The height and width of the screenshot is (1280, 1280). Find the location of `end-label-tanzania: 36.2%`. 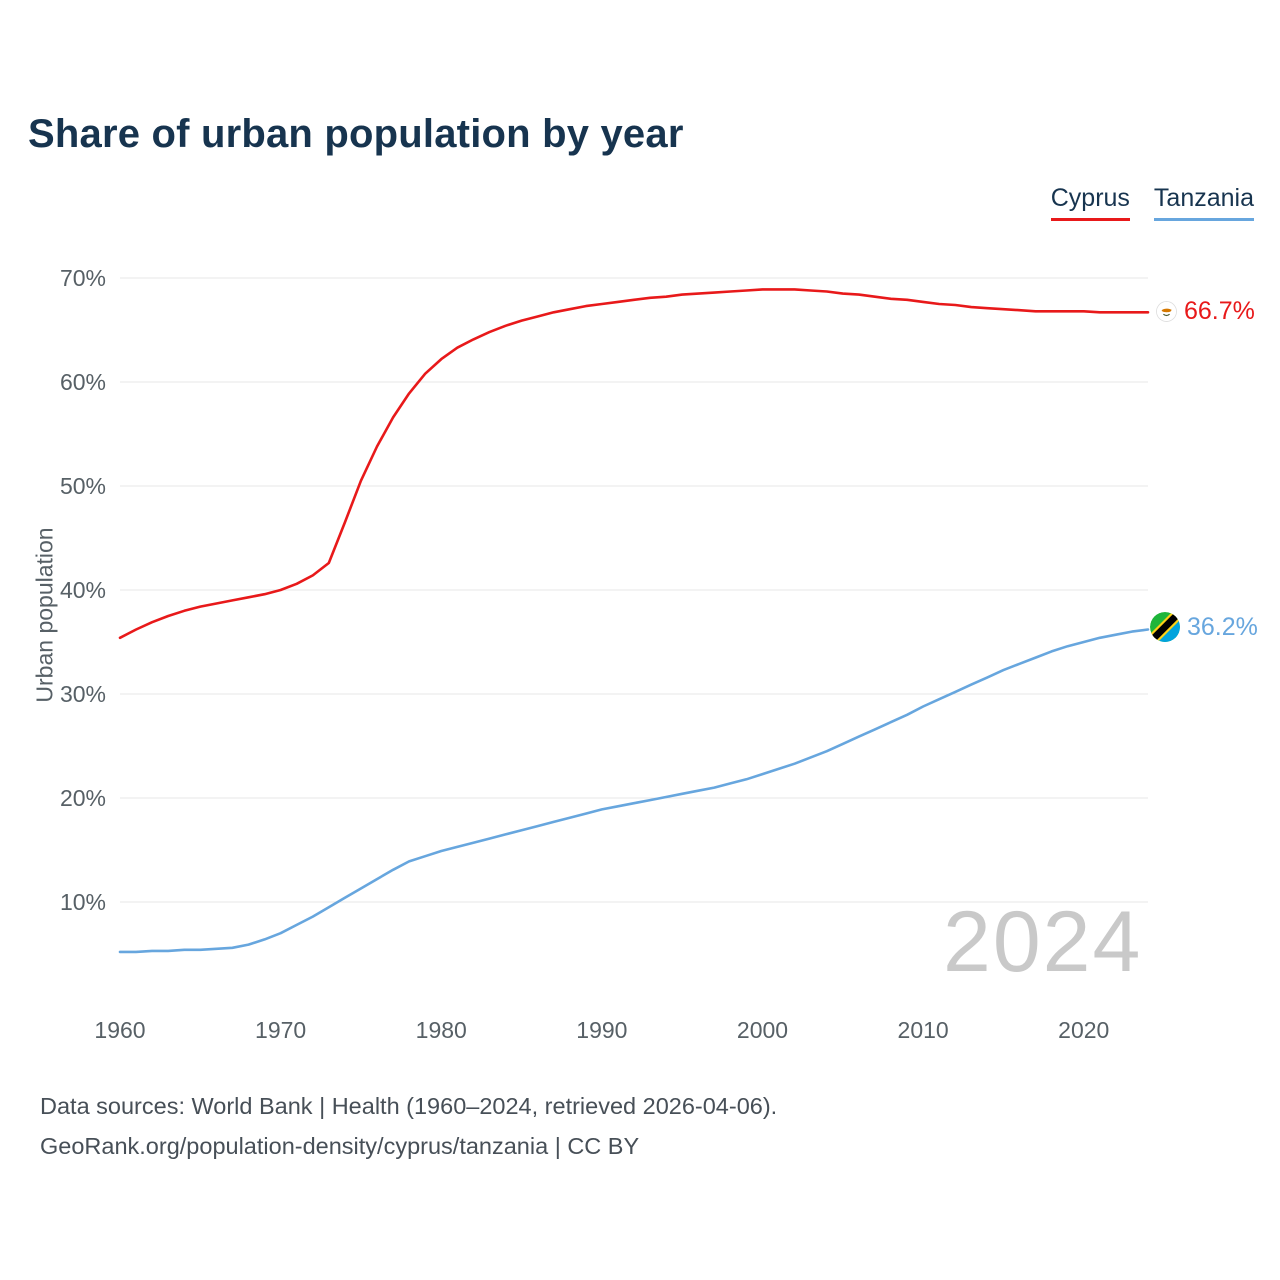

end-label-tanzania: 36.2% is located at coordinates (1204, 627).